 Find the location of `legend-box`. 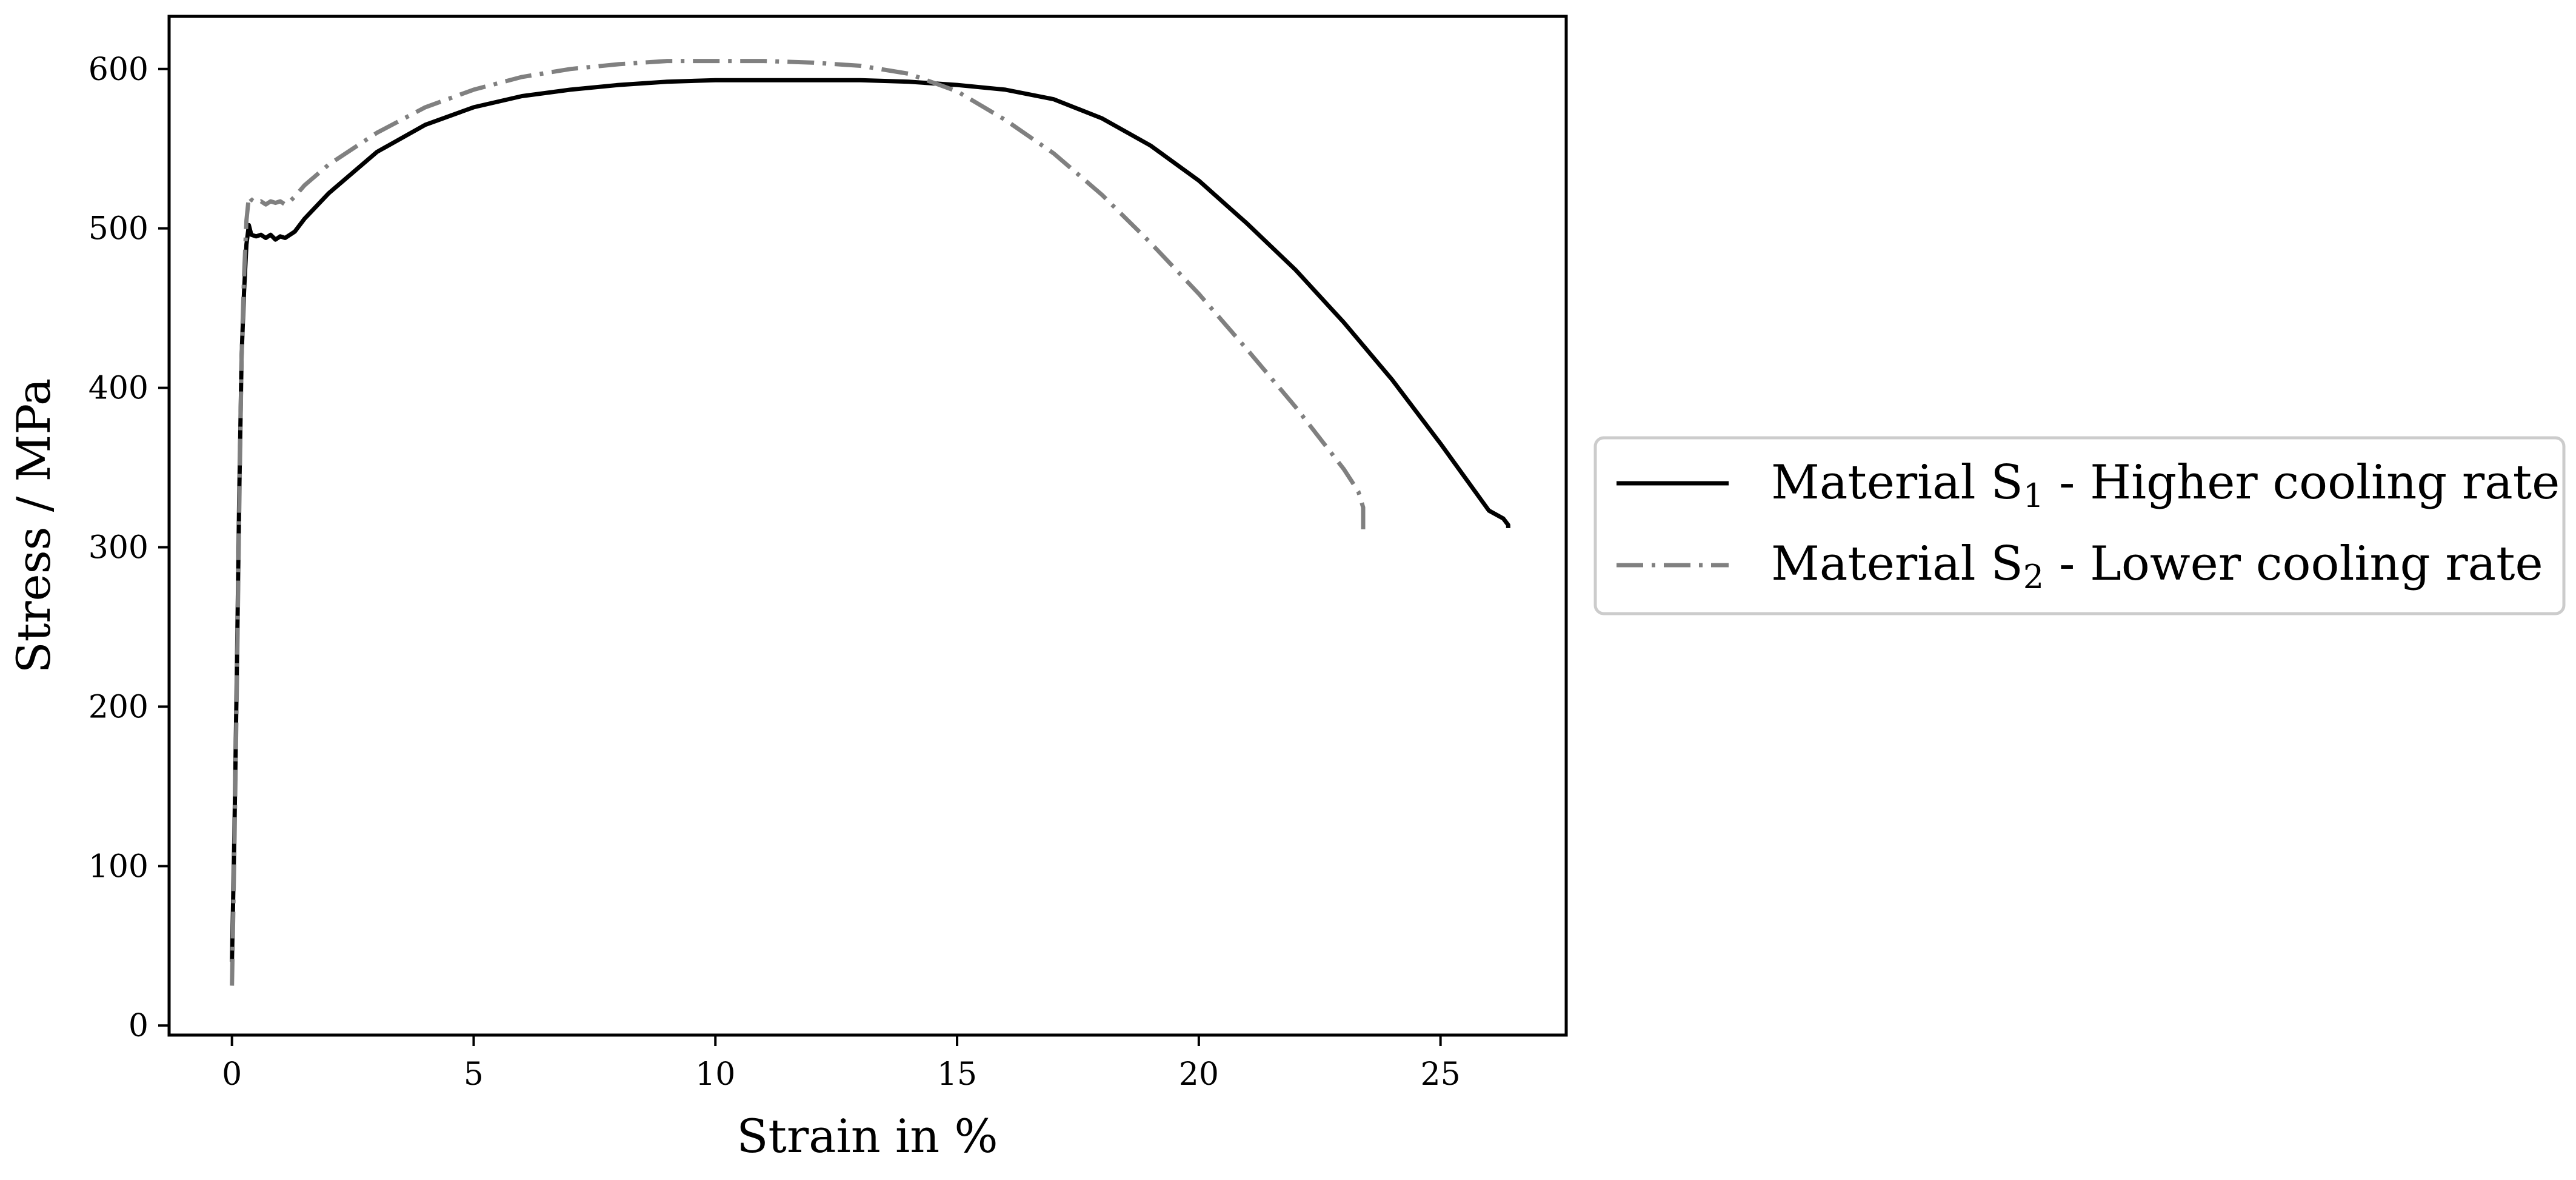

legend-box is located at coordinates (2079, 525).